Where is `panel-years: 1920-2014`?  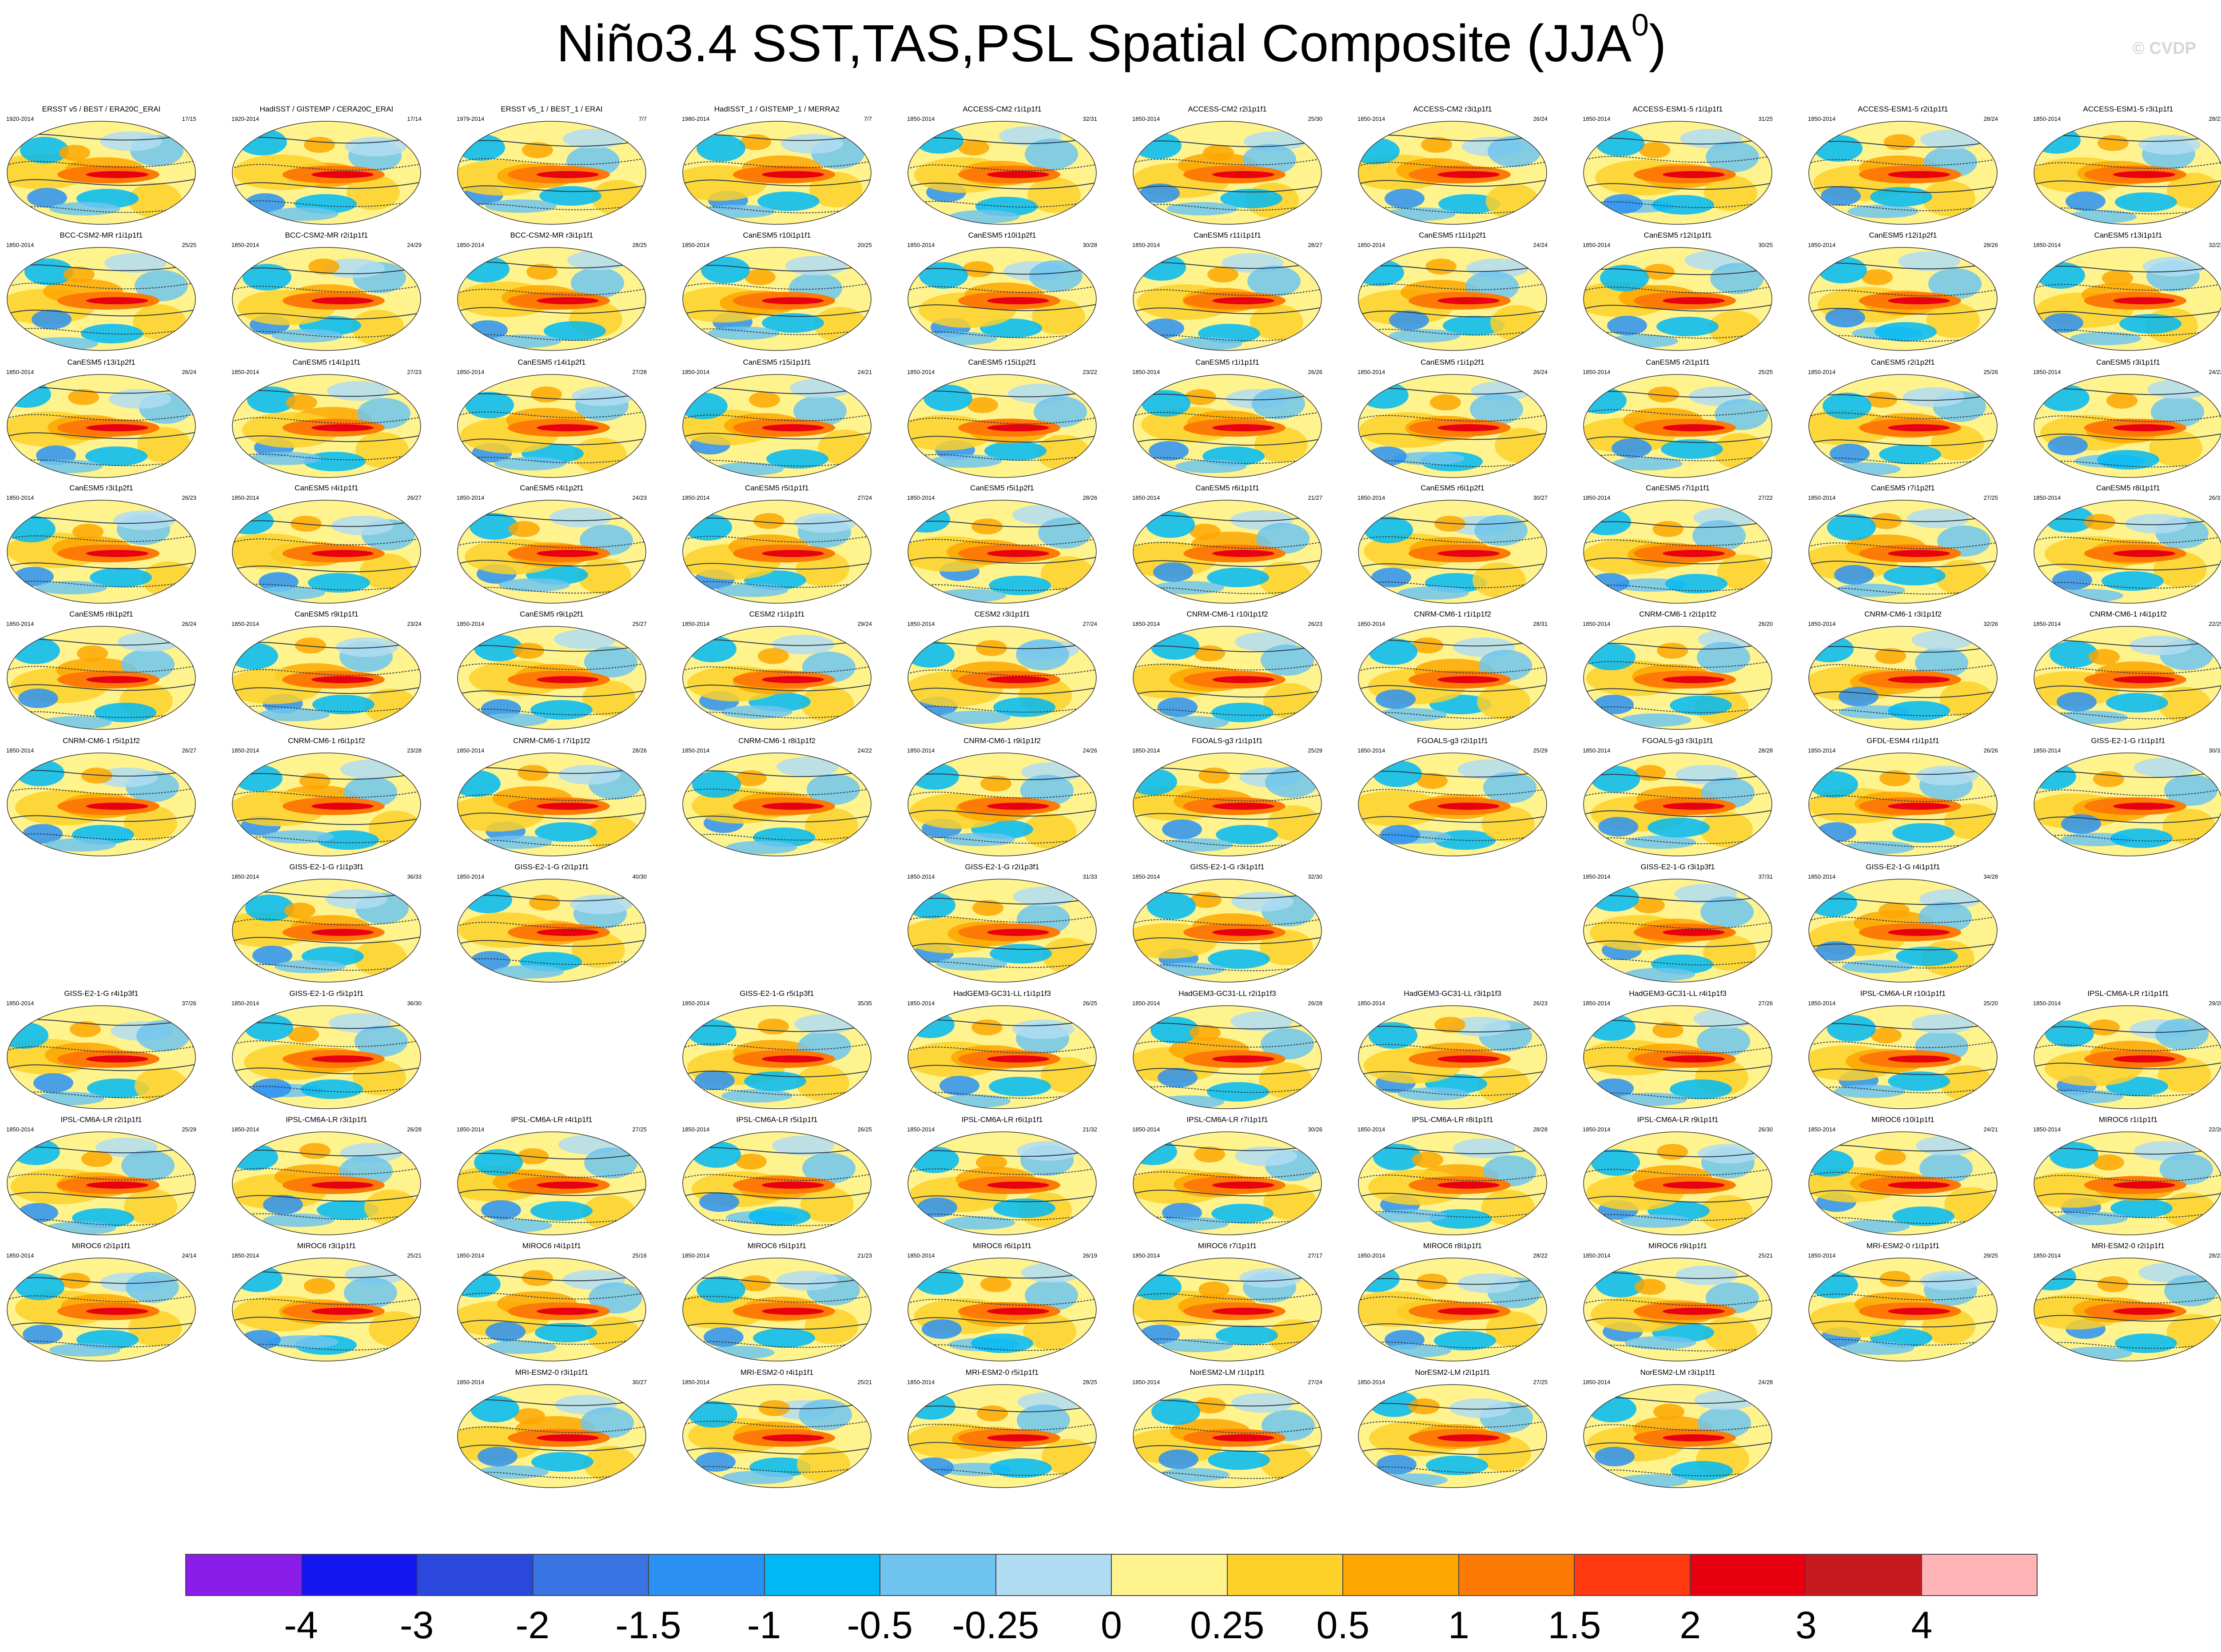 panel-years: 1920-2014 is located at coordinates (20, 118).